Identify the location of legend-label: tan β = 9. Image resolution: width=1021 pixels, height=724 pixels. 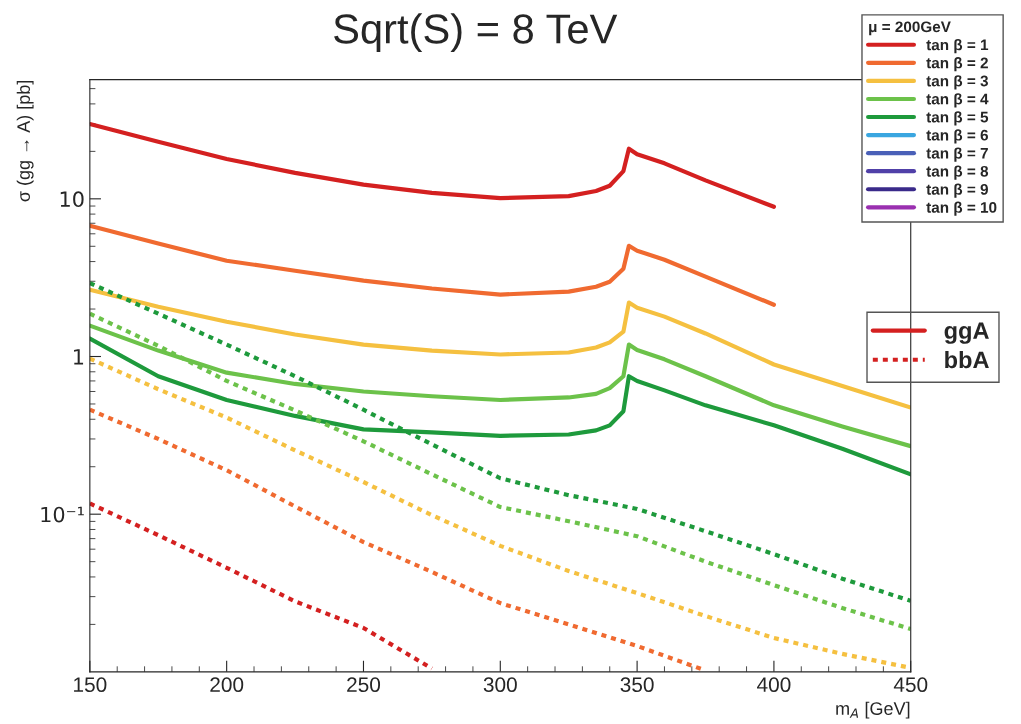
(957, 190).